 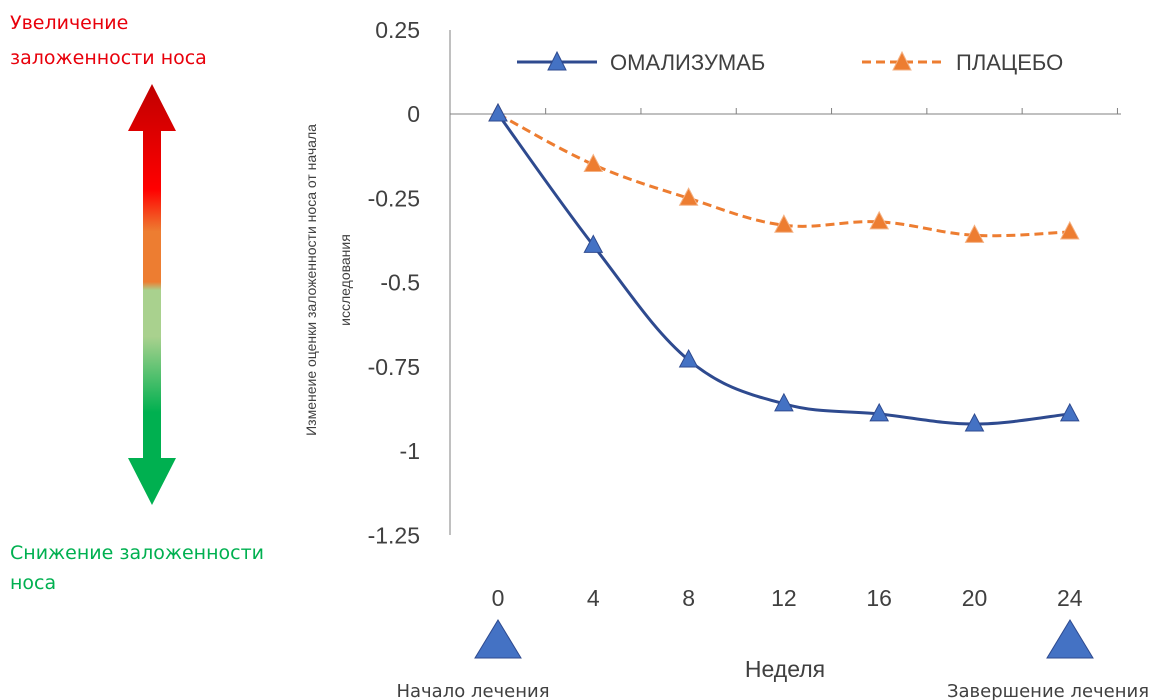 What do you see at coordinates (975, 598) in the screenshot?
I see `x-tick-label: 20` at bounding box center [975, 598].